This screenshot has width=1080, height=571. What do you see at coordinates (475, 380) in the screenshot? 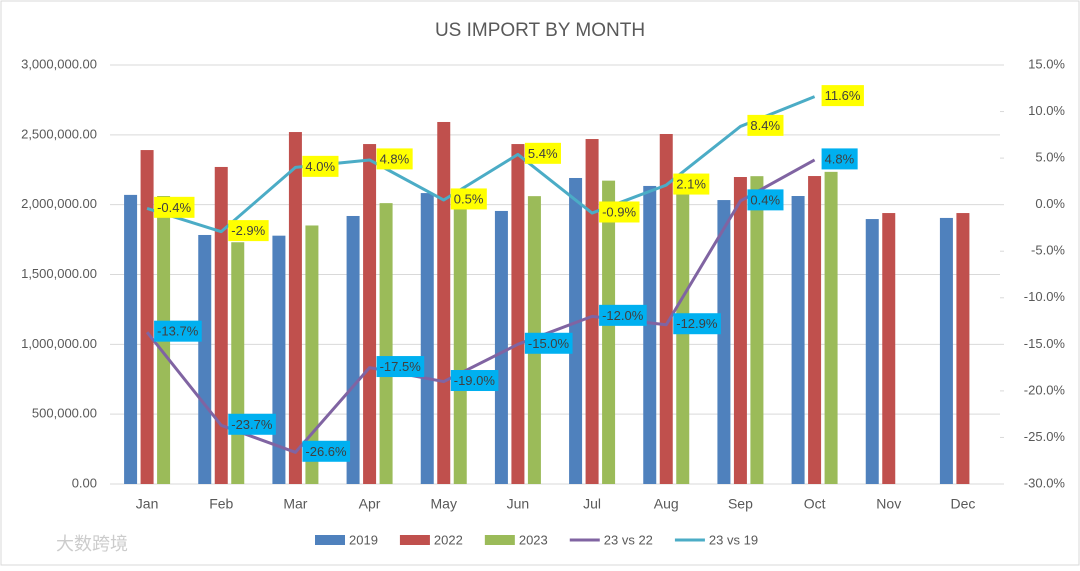
I see `data-label: -19.0%` at bounding box center [475, 380].